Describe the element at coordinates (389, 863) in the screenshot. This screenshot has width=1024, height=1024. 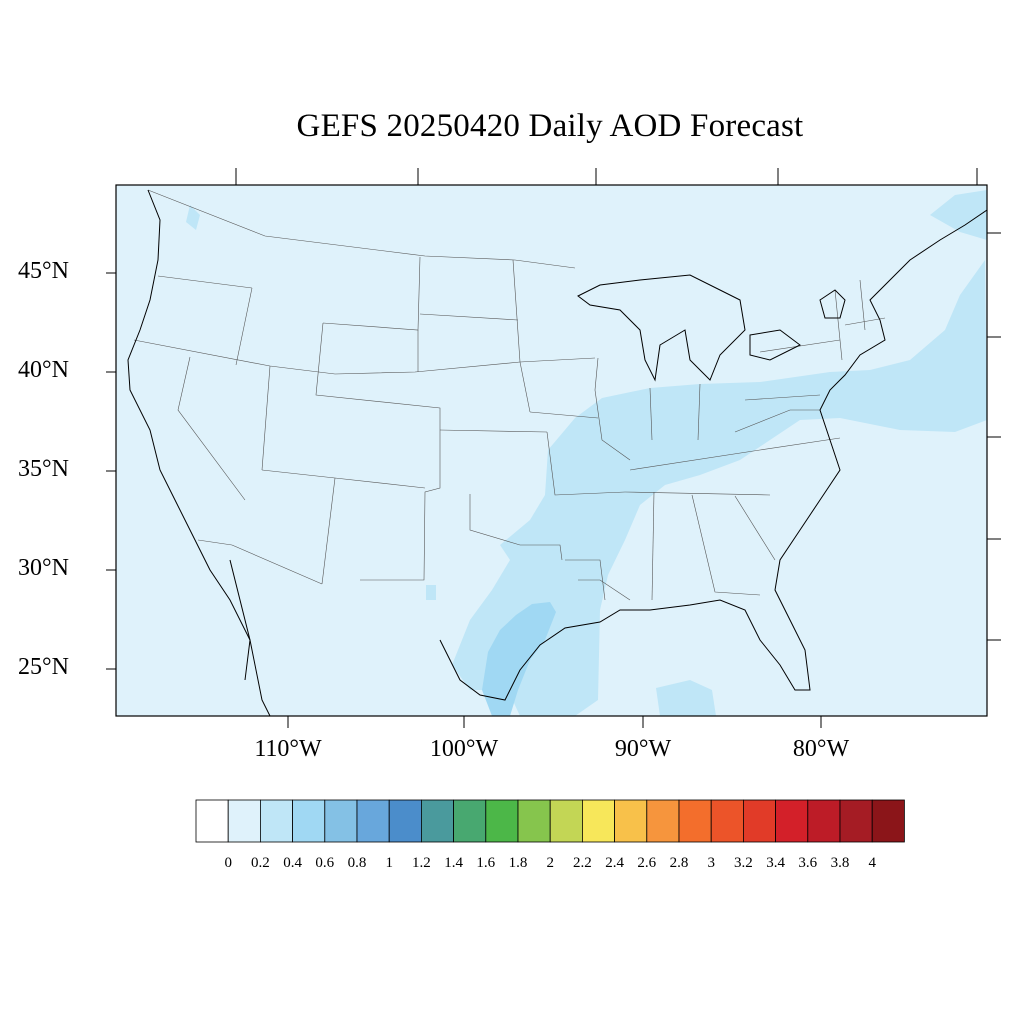
I see `colorbar-label: 1` at that location.